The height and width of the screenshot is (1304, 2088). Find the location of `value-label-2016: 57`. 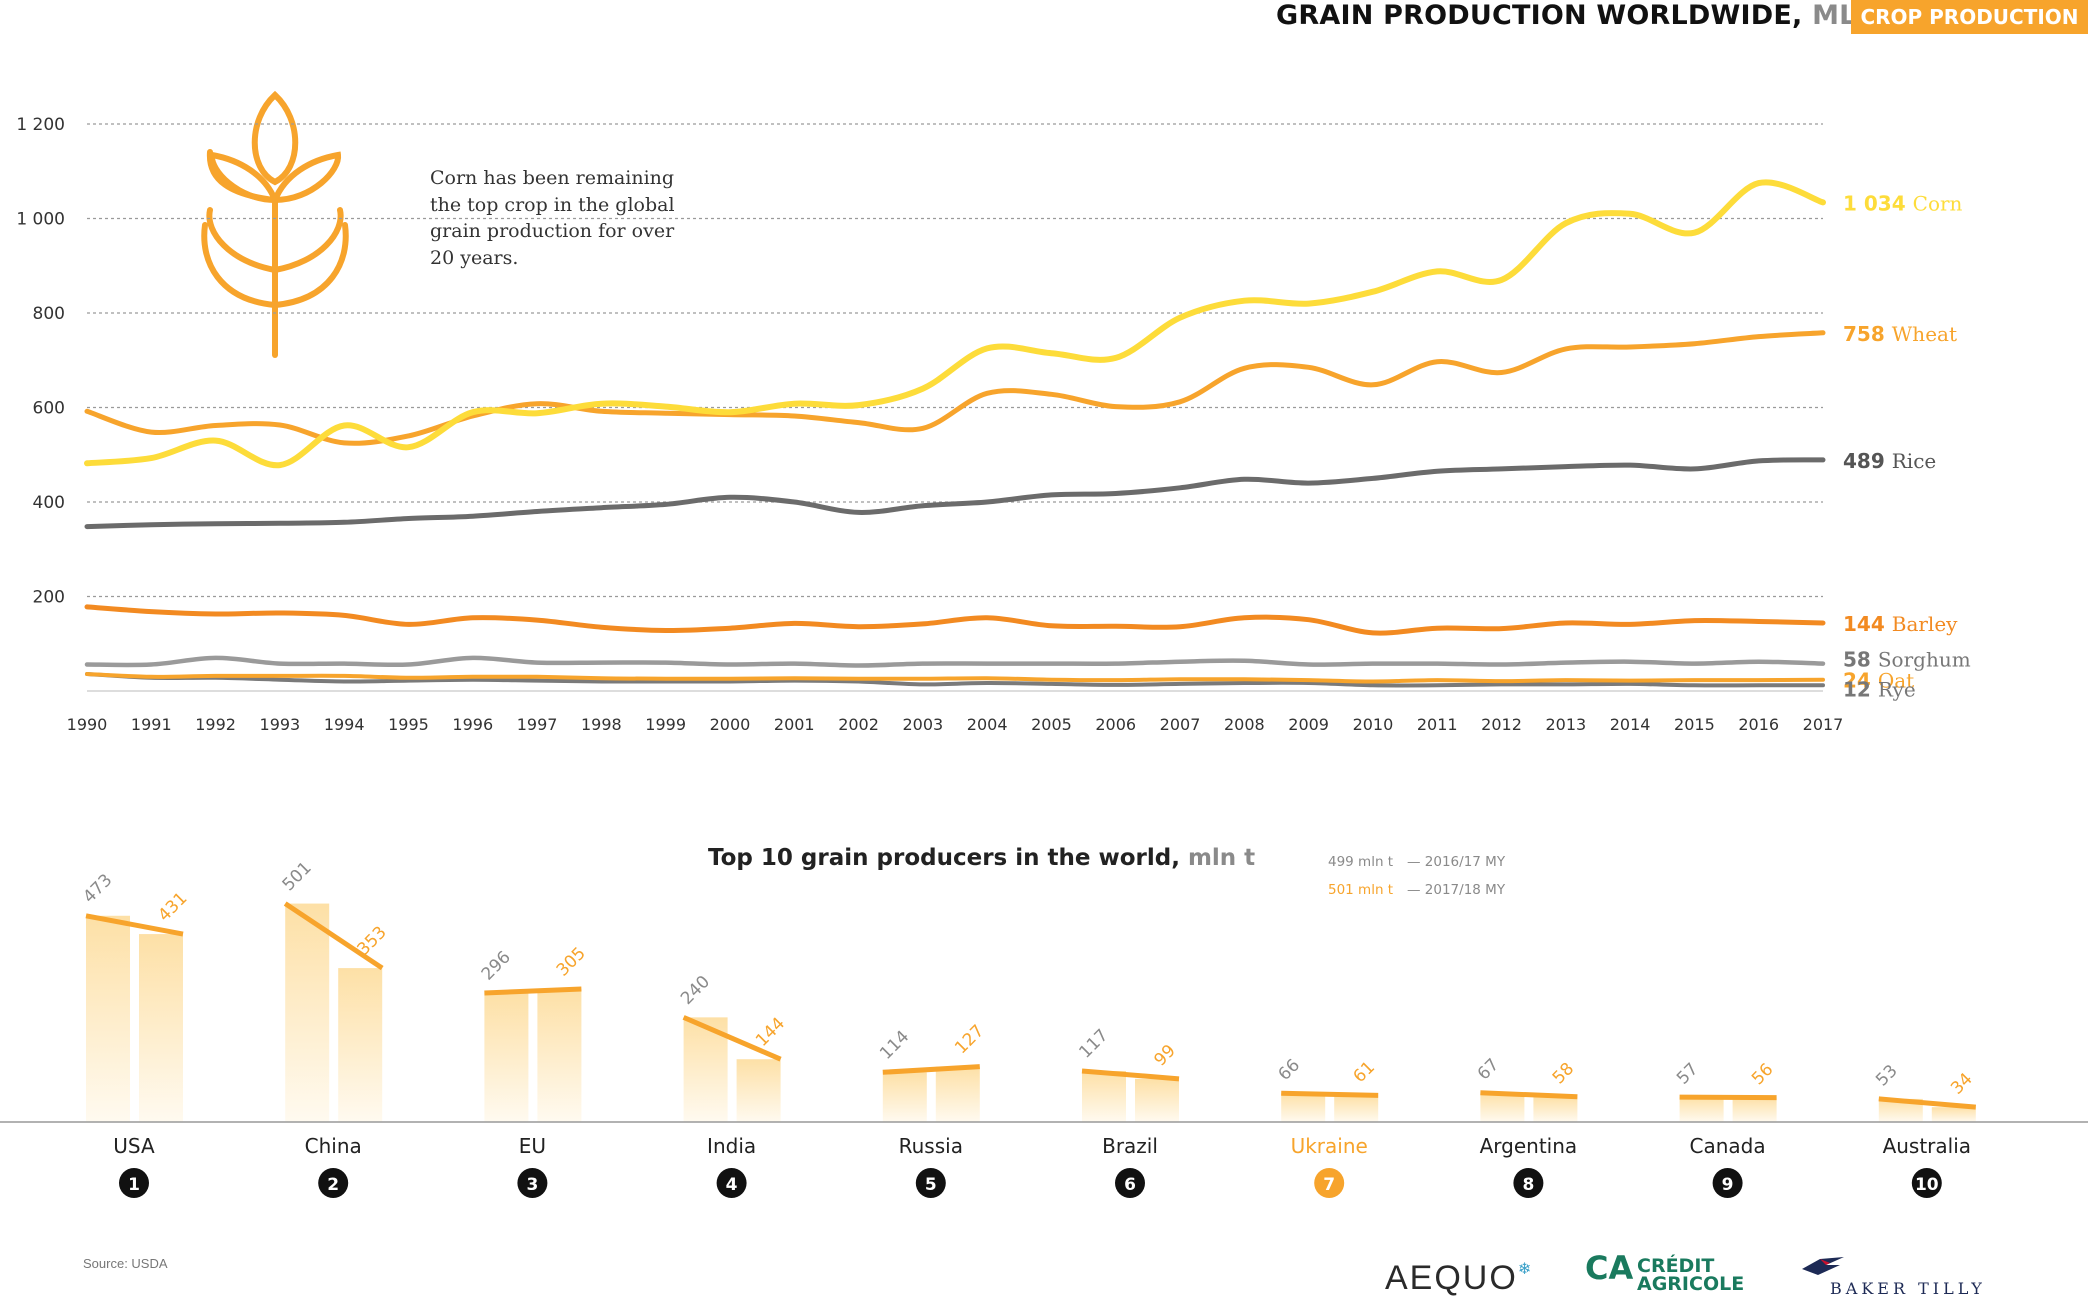

value-label-2016: 57 is located at coordinates (1687, 1073).